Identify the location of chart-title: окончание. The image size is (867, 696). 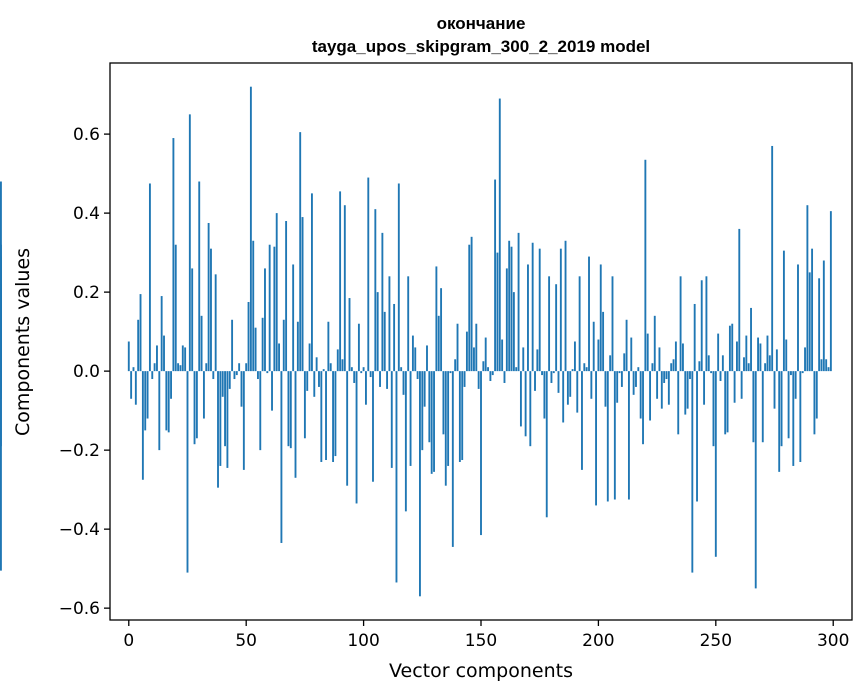
(481, 23).